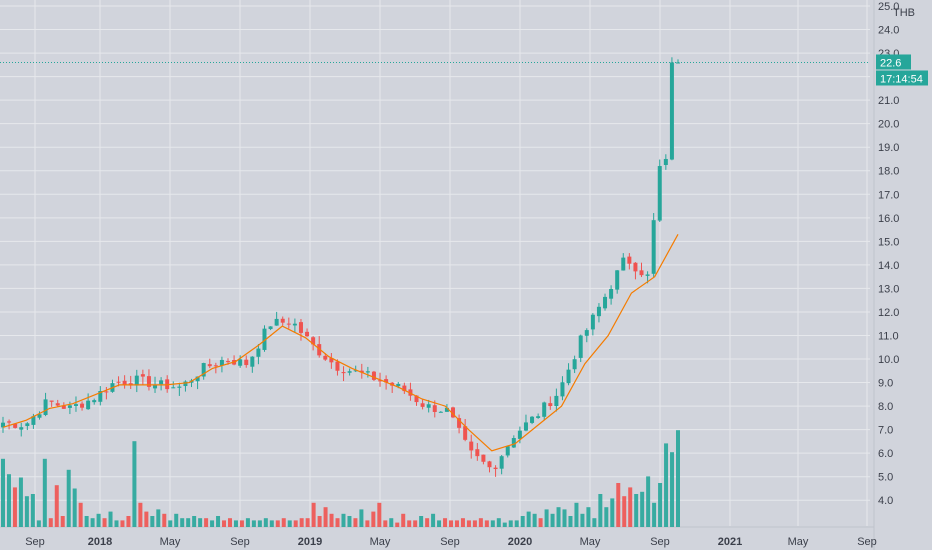 This screenshot has height=550, width=932. What do you see at coordinates (888, 289) in the screenshot?
I see `y-tick-label: 13.0` at bounding box center [888, 289].